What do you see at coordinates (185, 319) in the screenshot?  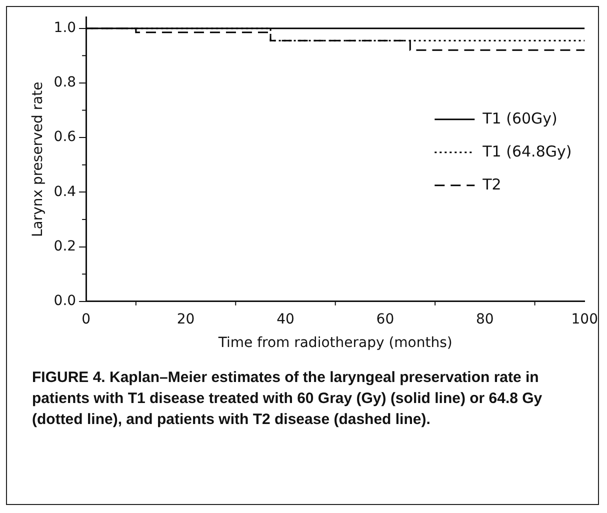 I see `x-tick-label: 20` at bounding box center [185, 319].